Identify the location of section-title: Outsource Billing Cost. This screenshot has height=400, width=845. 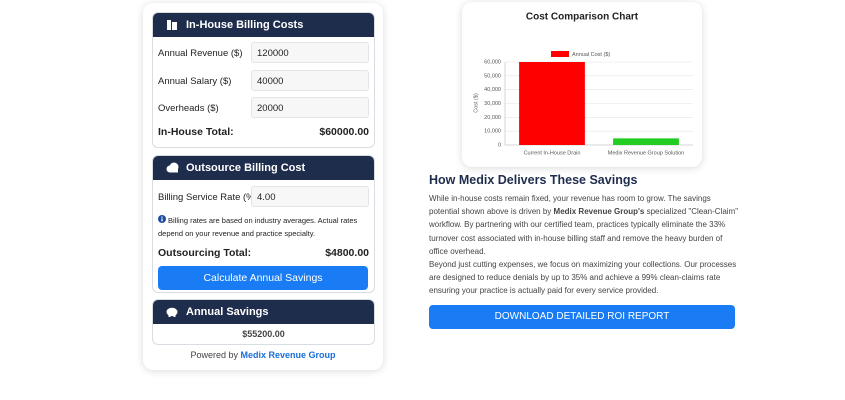
(246, 168).